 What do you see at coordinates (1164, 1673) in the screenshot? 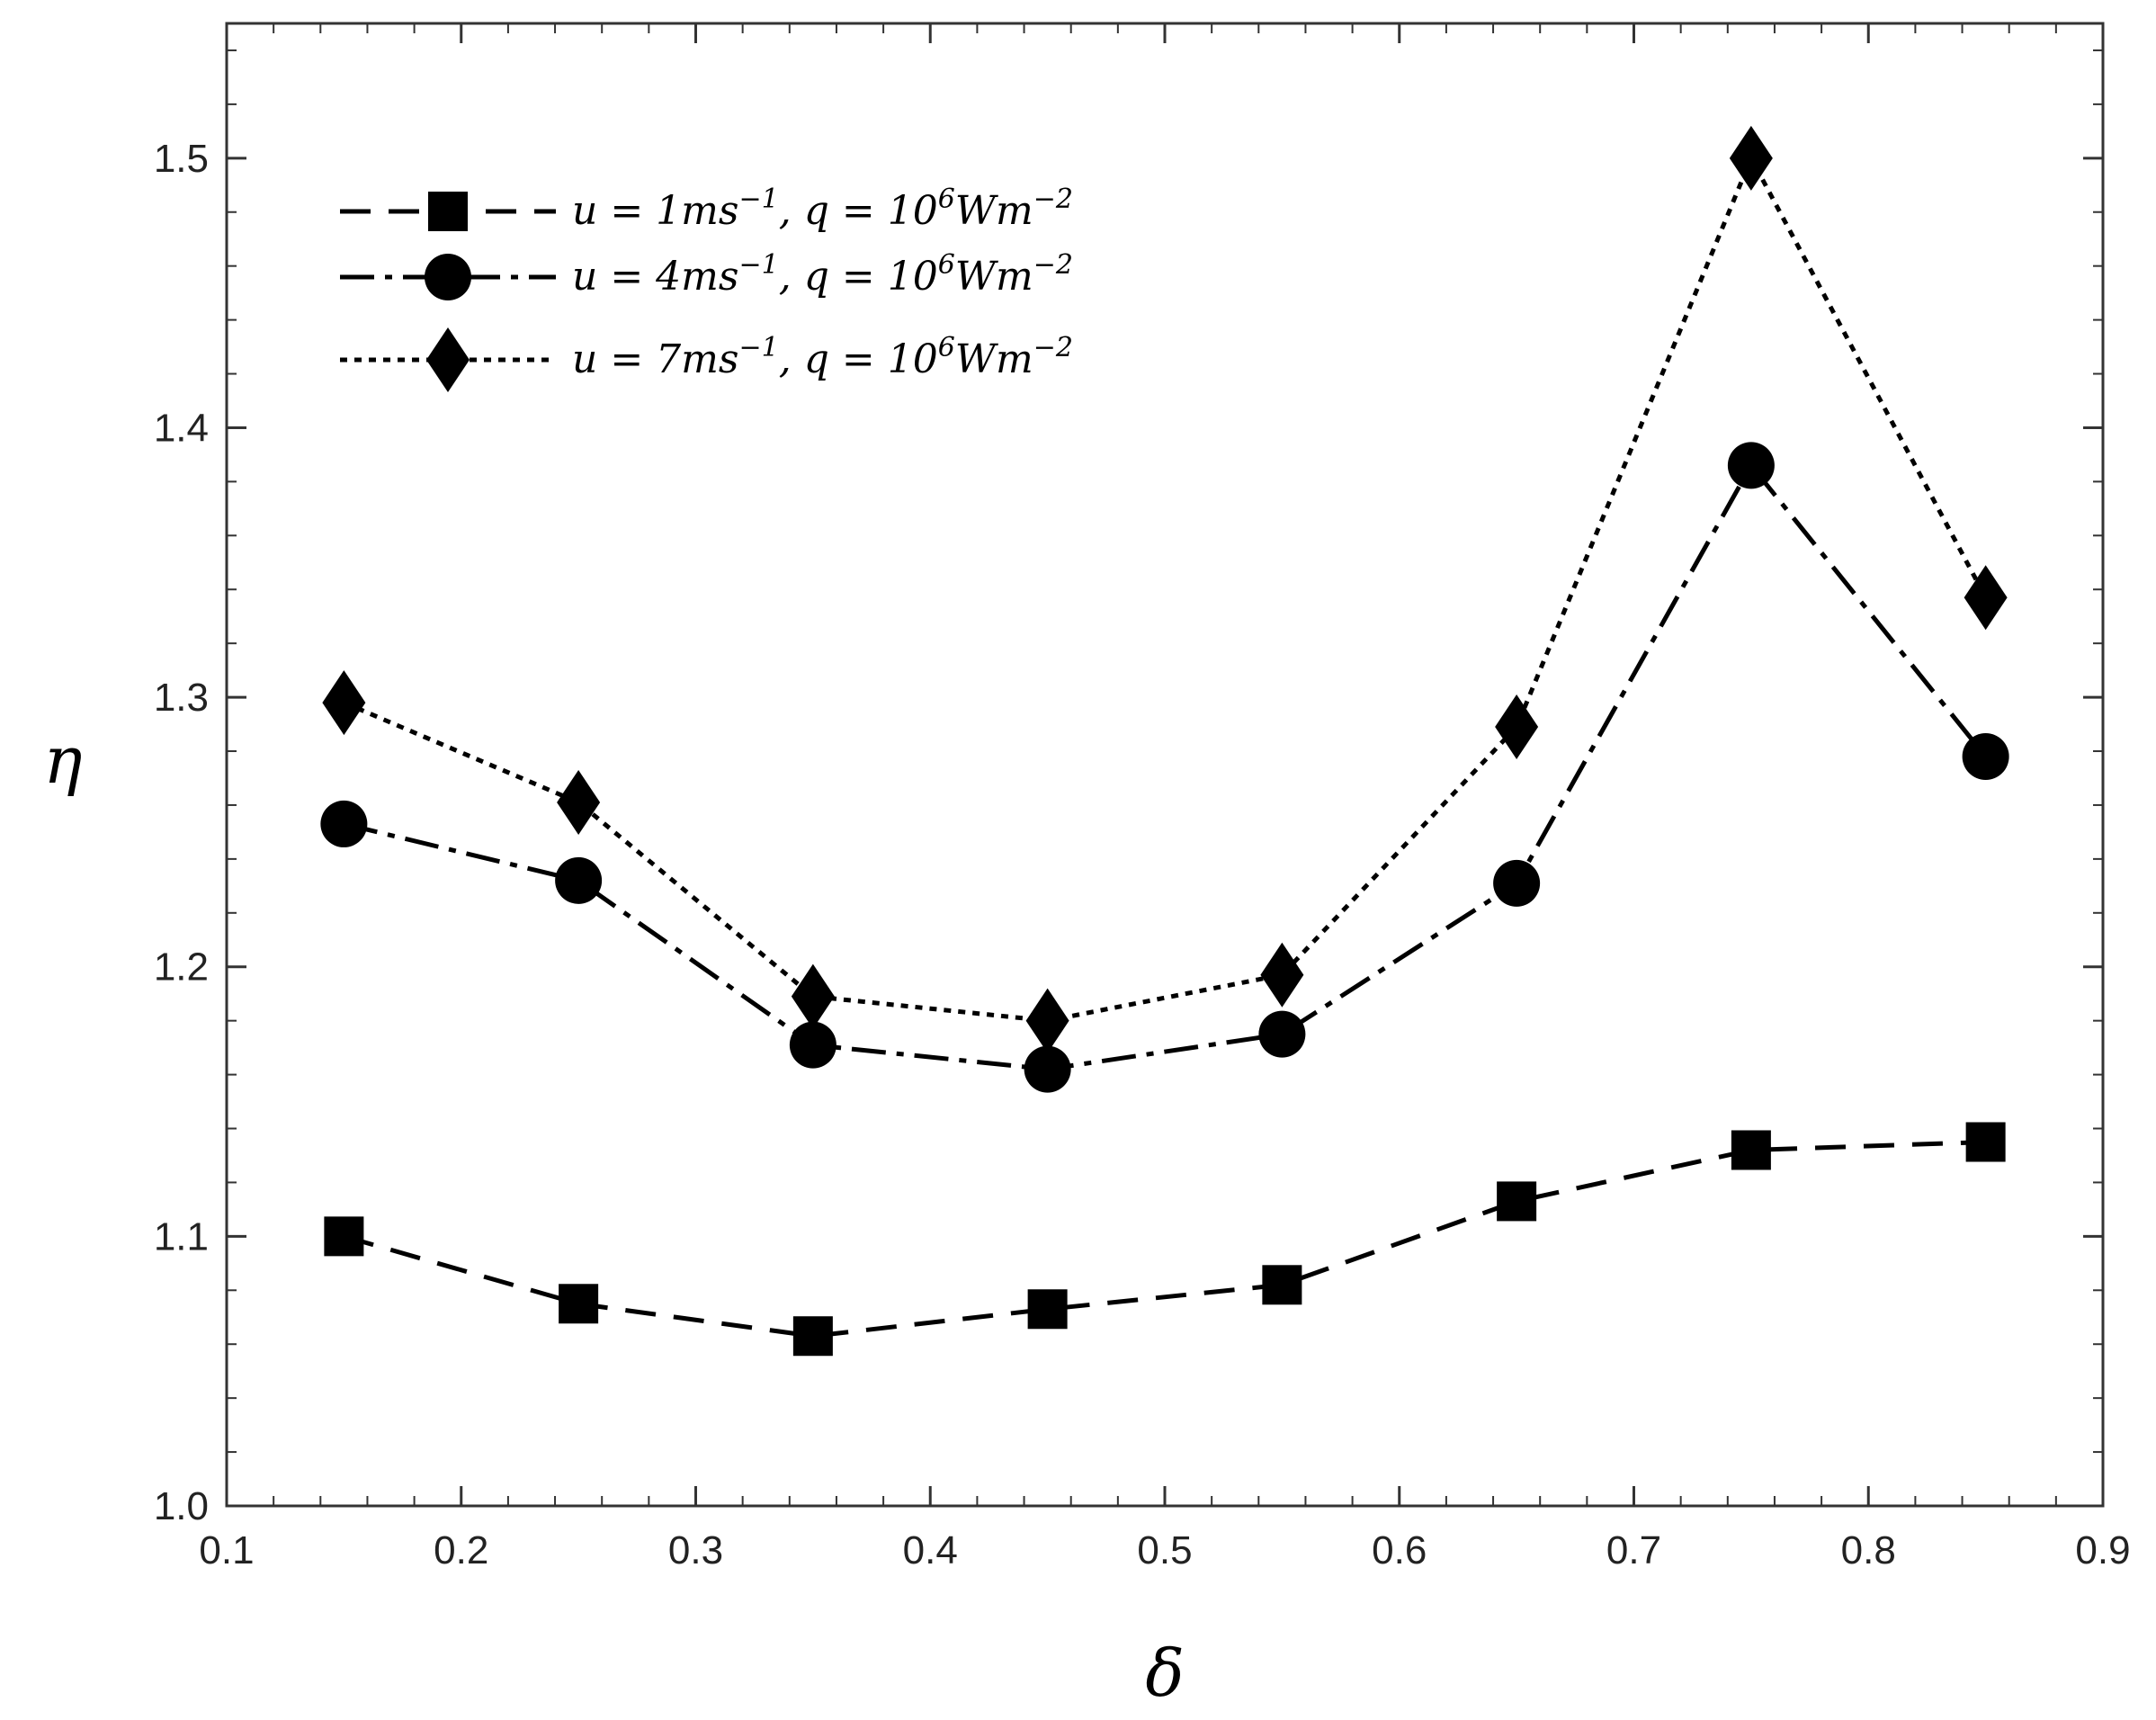
I see `x-axis-label: δ` at bounding box center [1164, 1673].